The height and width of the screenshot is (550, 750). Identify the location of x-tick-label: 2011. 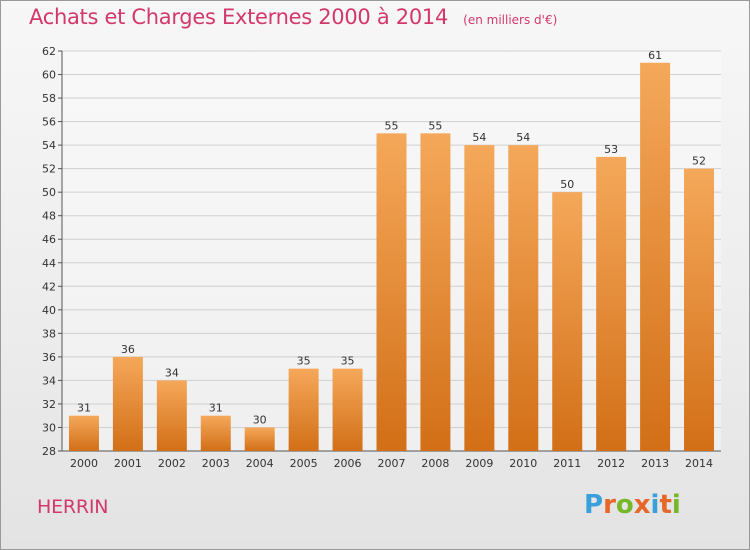
(567, 463).